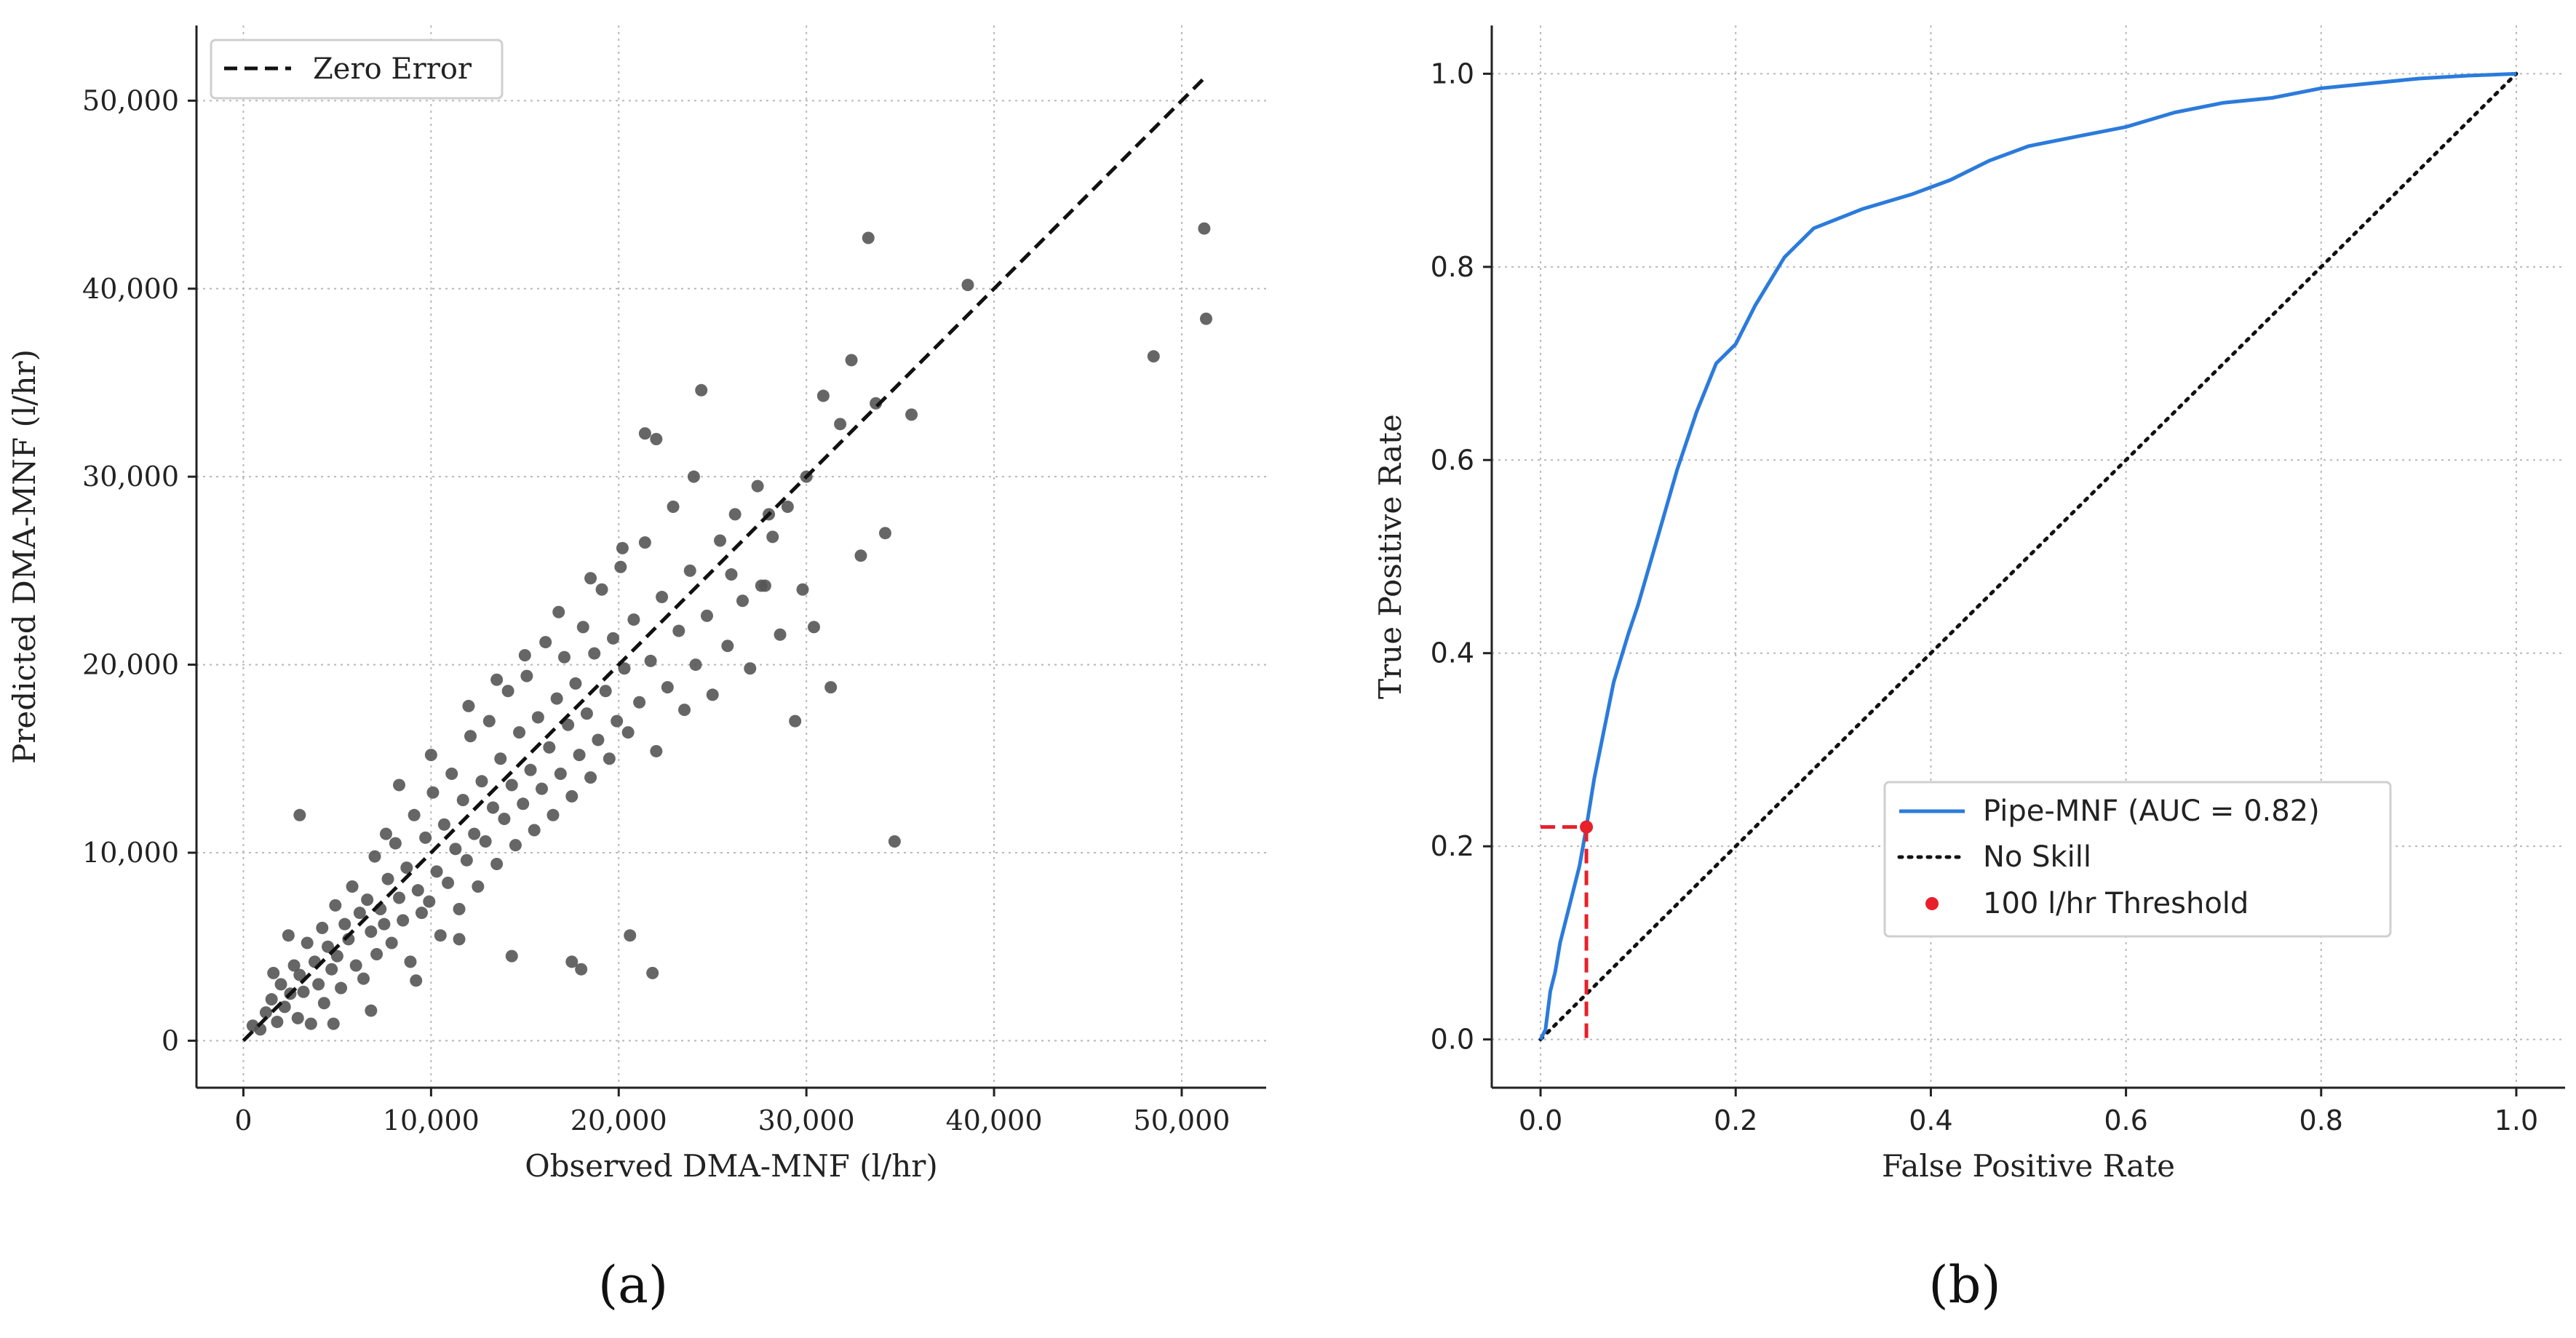  What do you see at coordinates (1390, 556) in the screenshot?
I see `b-y-axis-label: True Positive Rate` at bounding box center [1390, 556].